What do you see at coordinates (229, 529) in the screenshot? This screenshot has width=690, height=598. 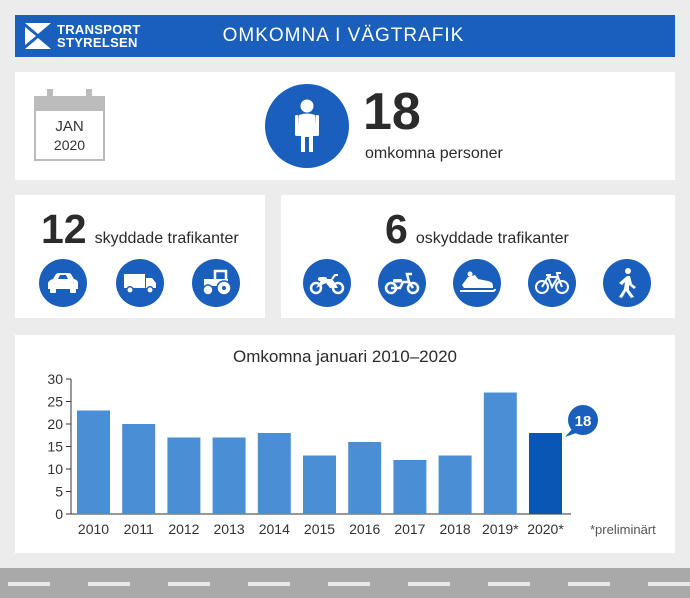 I see `x-tick-label: 2013` at bounding box center [229, 529].